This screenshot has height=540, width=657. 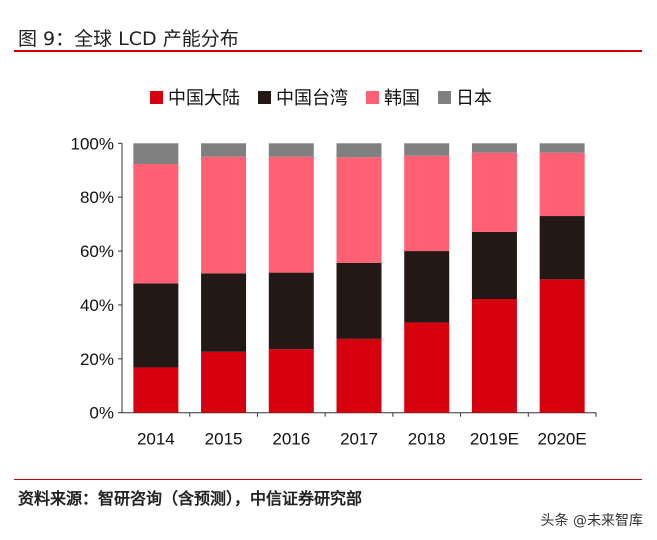 I want to click on watermark: 头条 @未来智库, so click(x=591, y=521).